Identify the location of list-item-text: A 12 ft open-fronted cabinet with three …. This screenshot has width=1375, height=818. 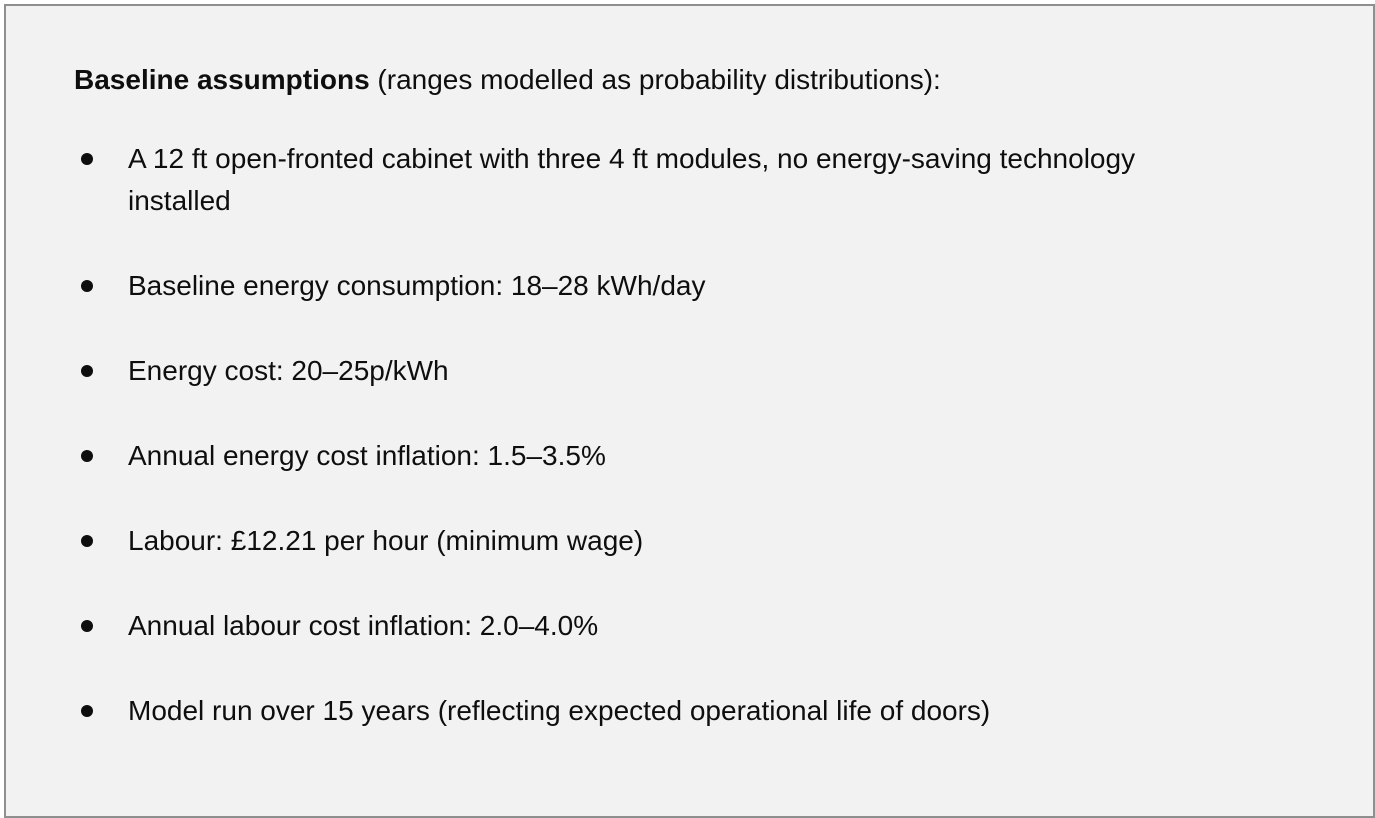
(632, 179).